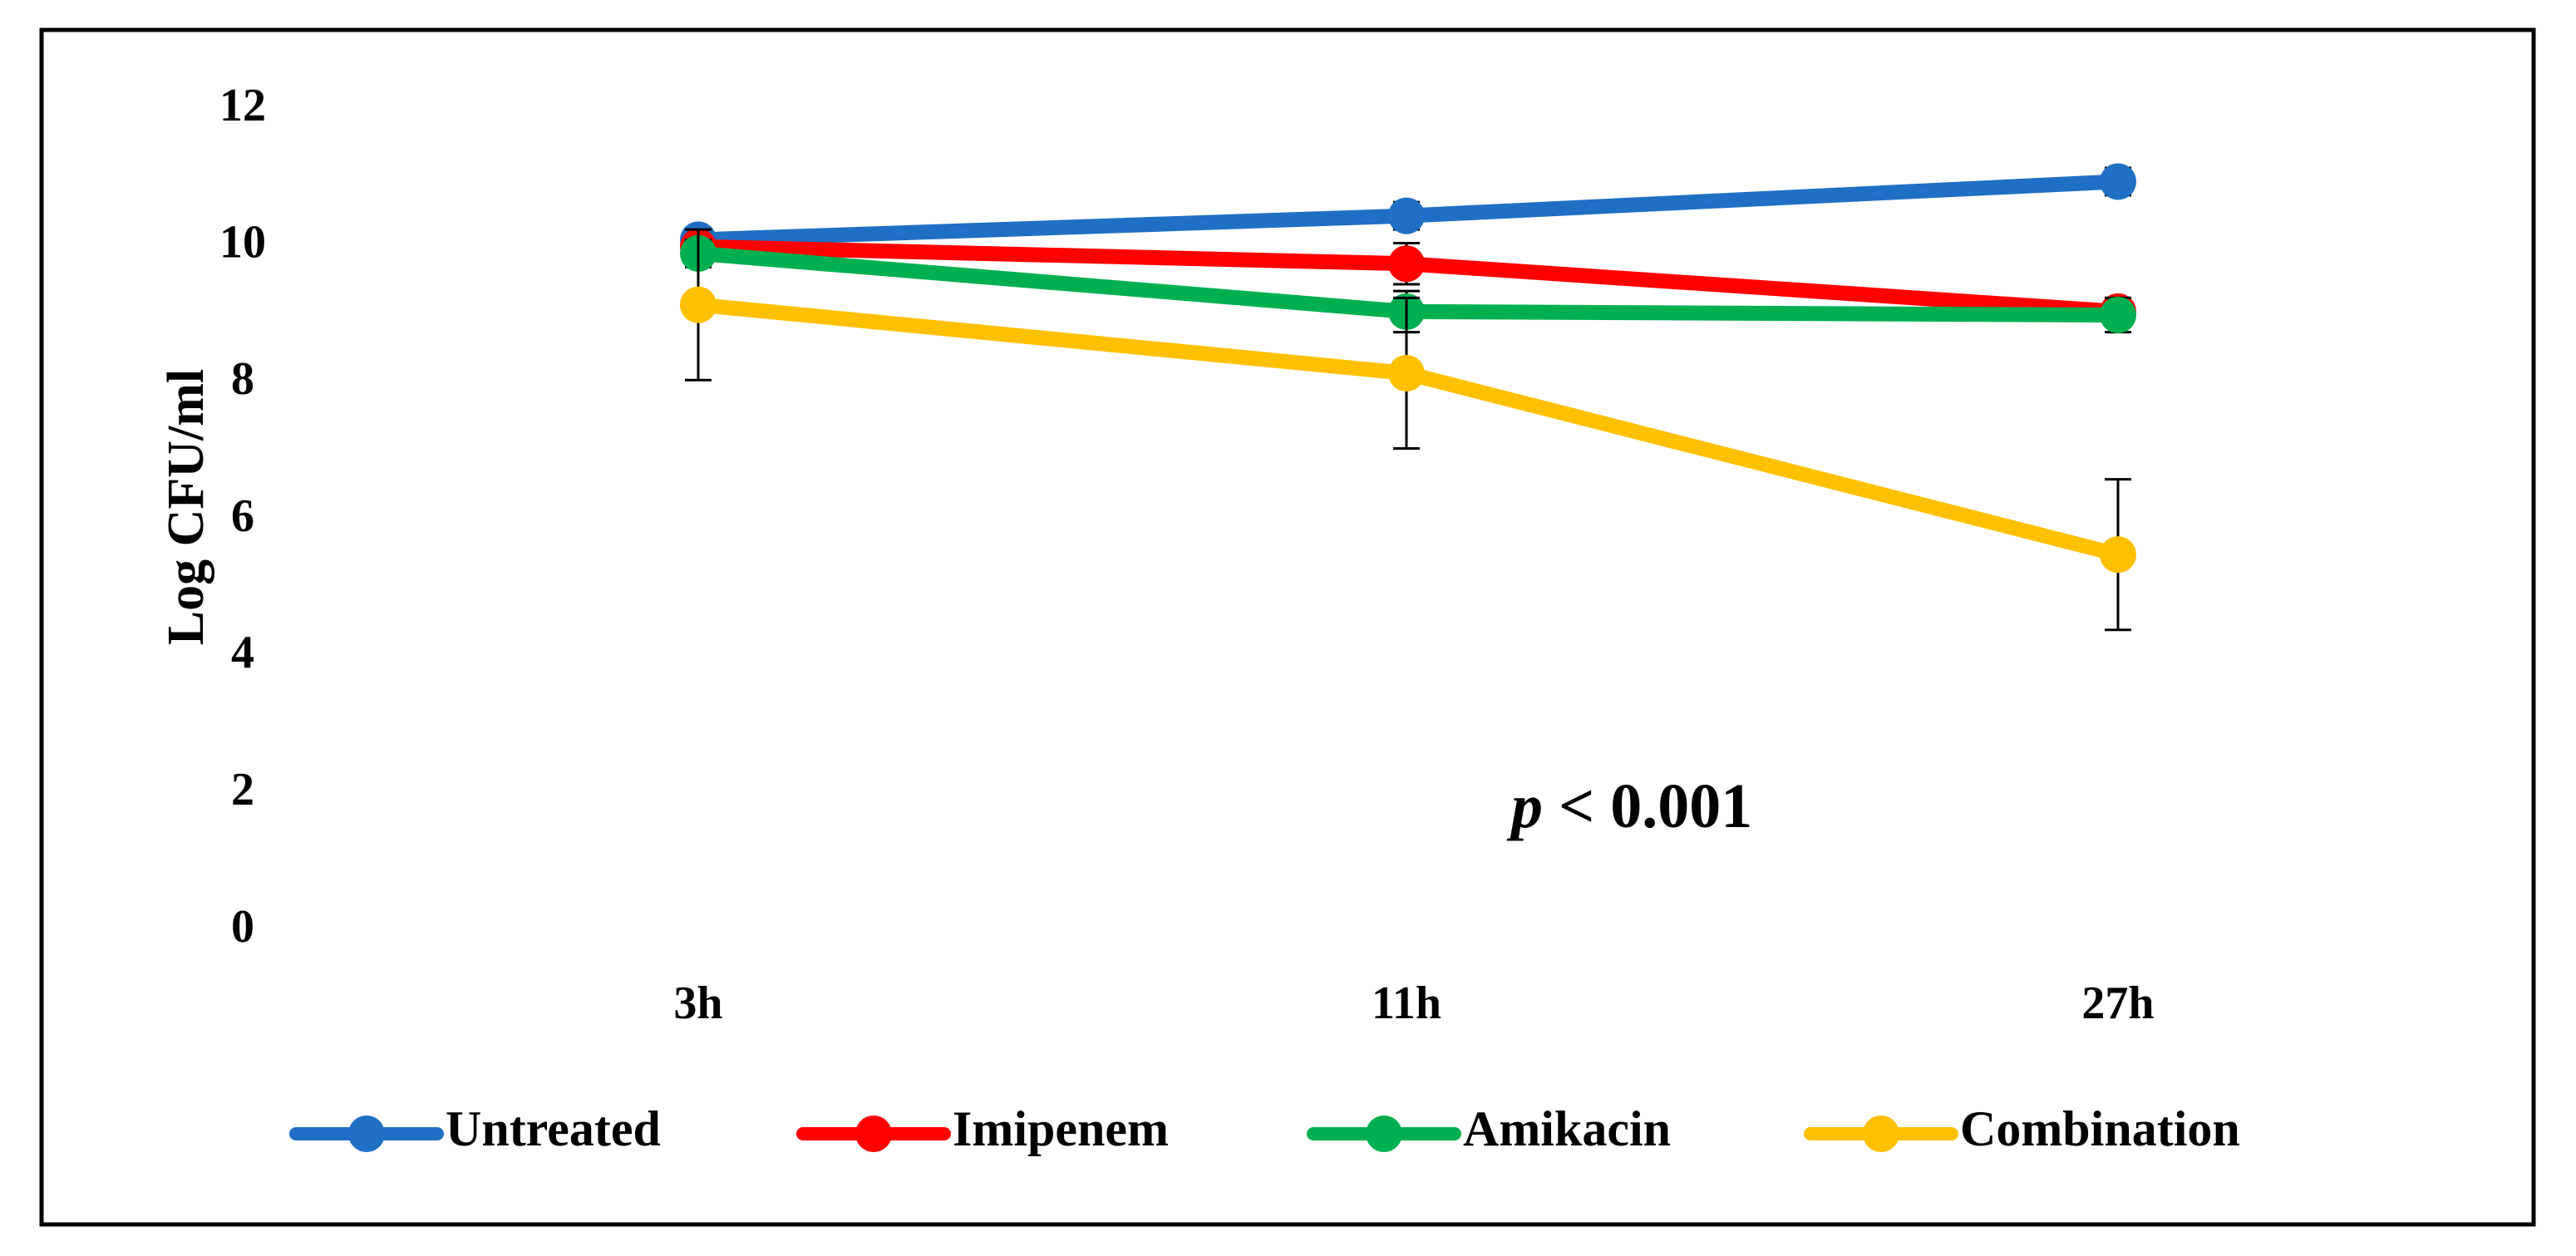 The image size is (2576, 1256). What do you see at coordinates (242, 653) in the screenshot?
I see `y-tick-label: 4` at bounding box center [242, 653].